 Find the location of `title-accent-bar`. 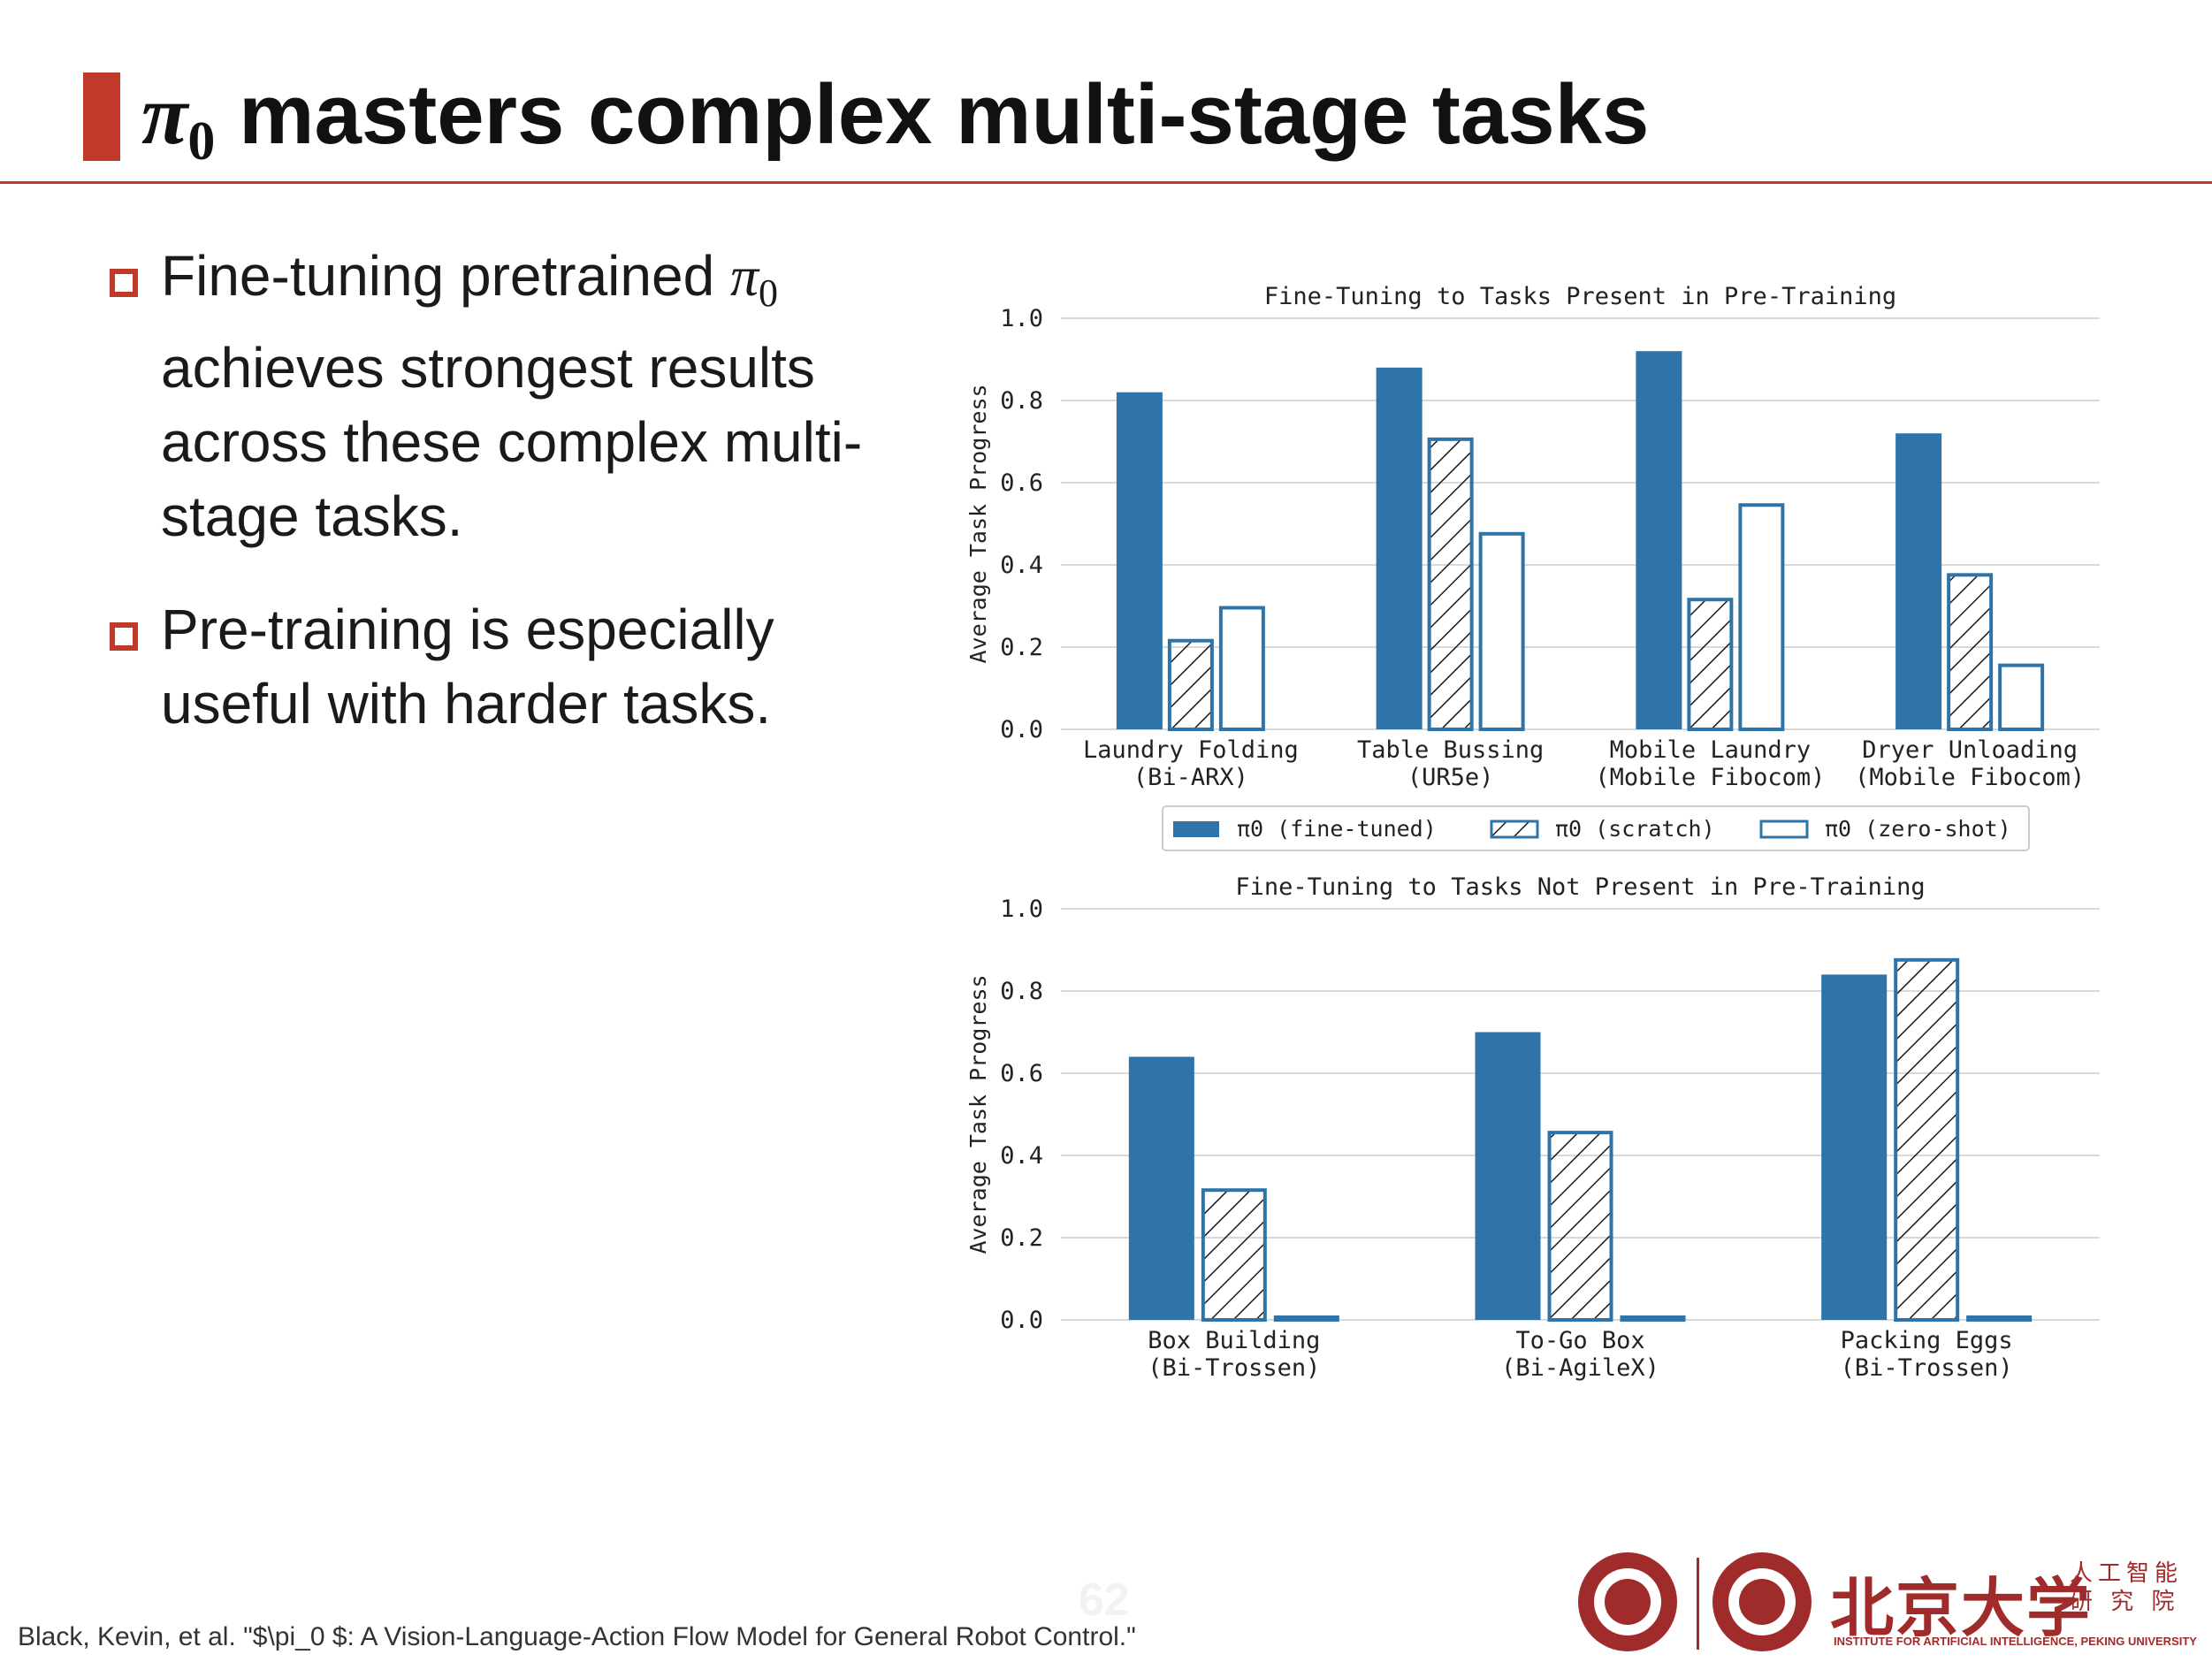

title-accent-bar is located at coordinates (101, 116).